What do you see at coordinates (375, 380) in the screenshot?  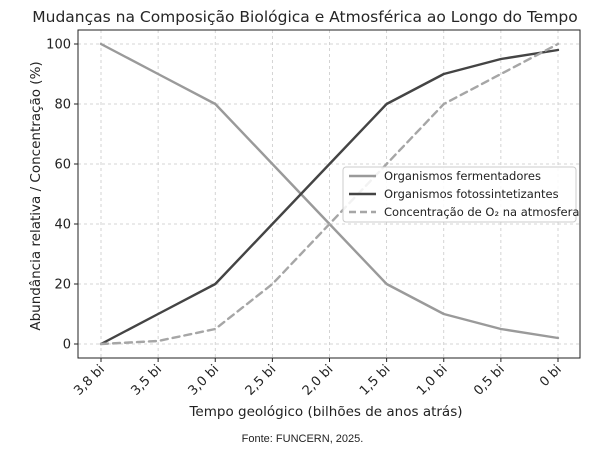 I see `x-tick-label: 1,5 bi` at bounding box center [375, 380].